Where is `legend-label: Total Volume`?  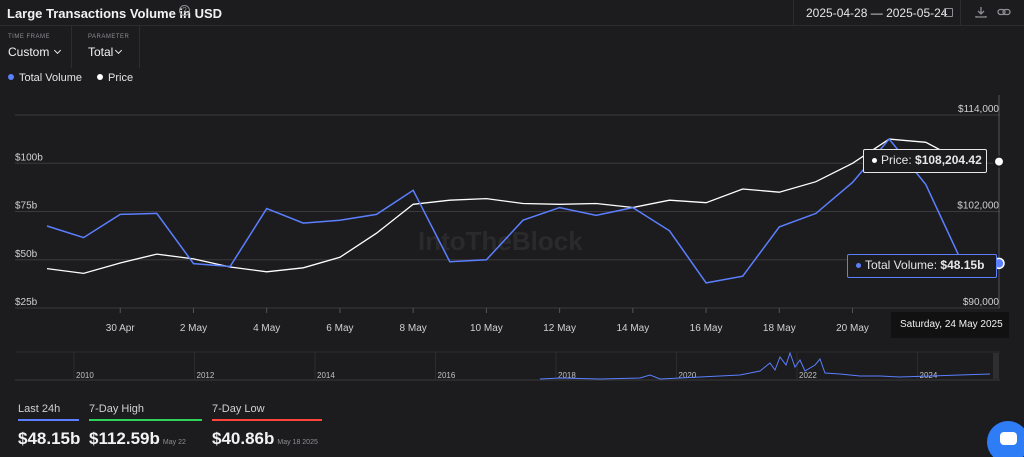 legend-label: Total Volume is located at coordinates (50, 78).